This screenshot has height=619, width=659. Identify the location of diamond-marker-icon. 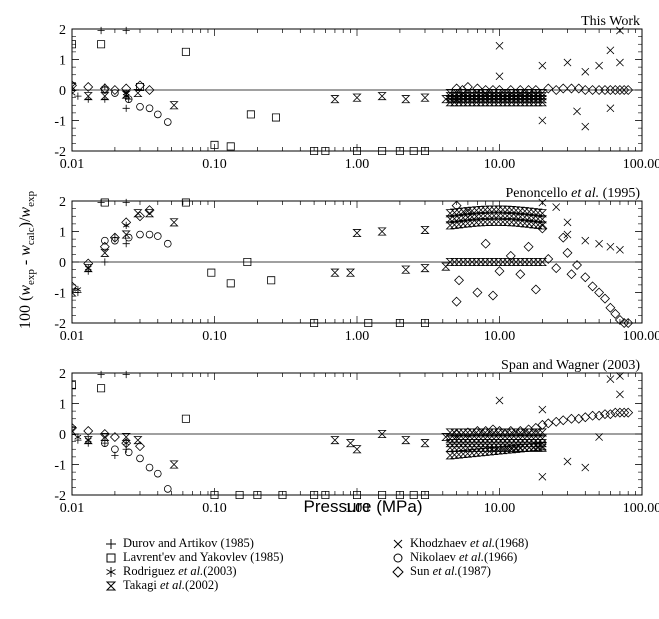
(398, 571).